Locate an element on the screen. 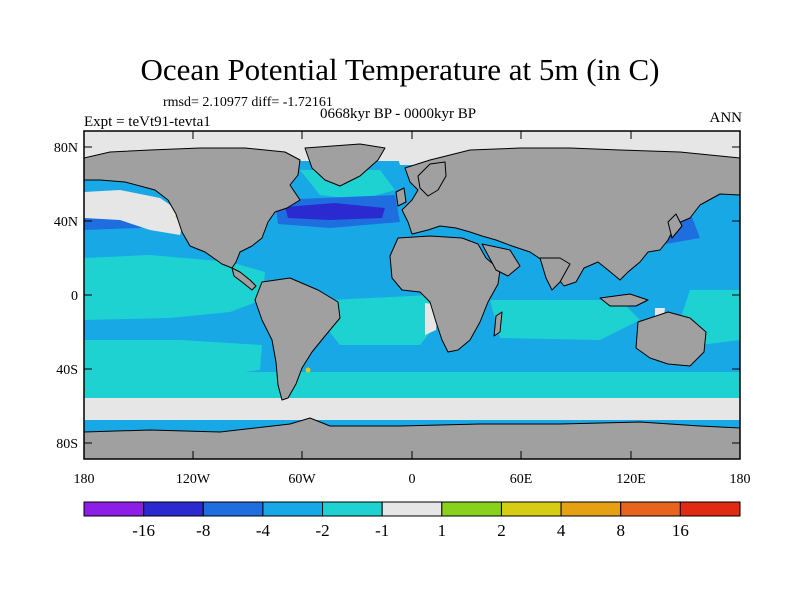  anomaly-very-strong is located at coordinates (335, 211).